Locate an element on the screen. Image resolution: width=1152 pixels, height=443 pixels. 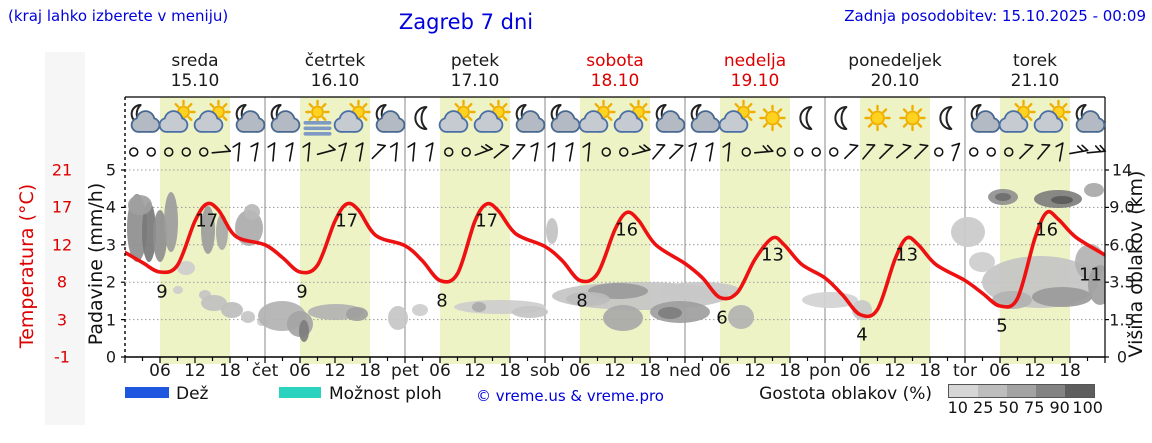
hour-label: 06 is located at coordinates (860, 371).